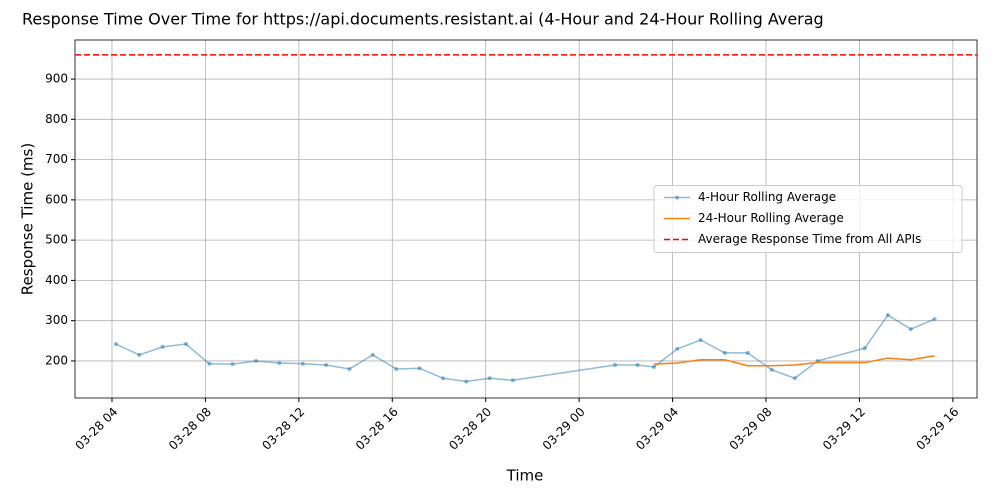 This screenshot has height=500, width=1000. I want to click on legend-label: 24-Hour Rolling Average, so click(771, 218).